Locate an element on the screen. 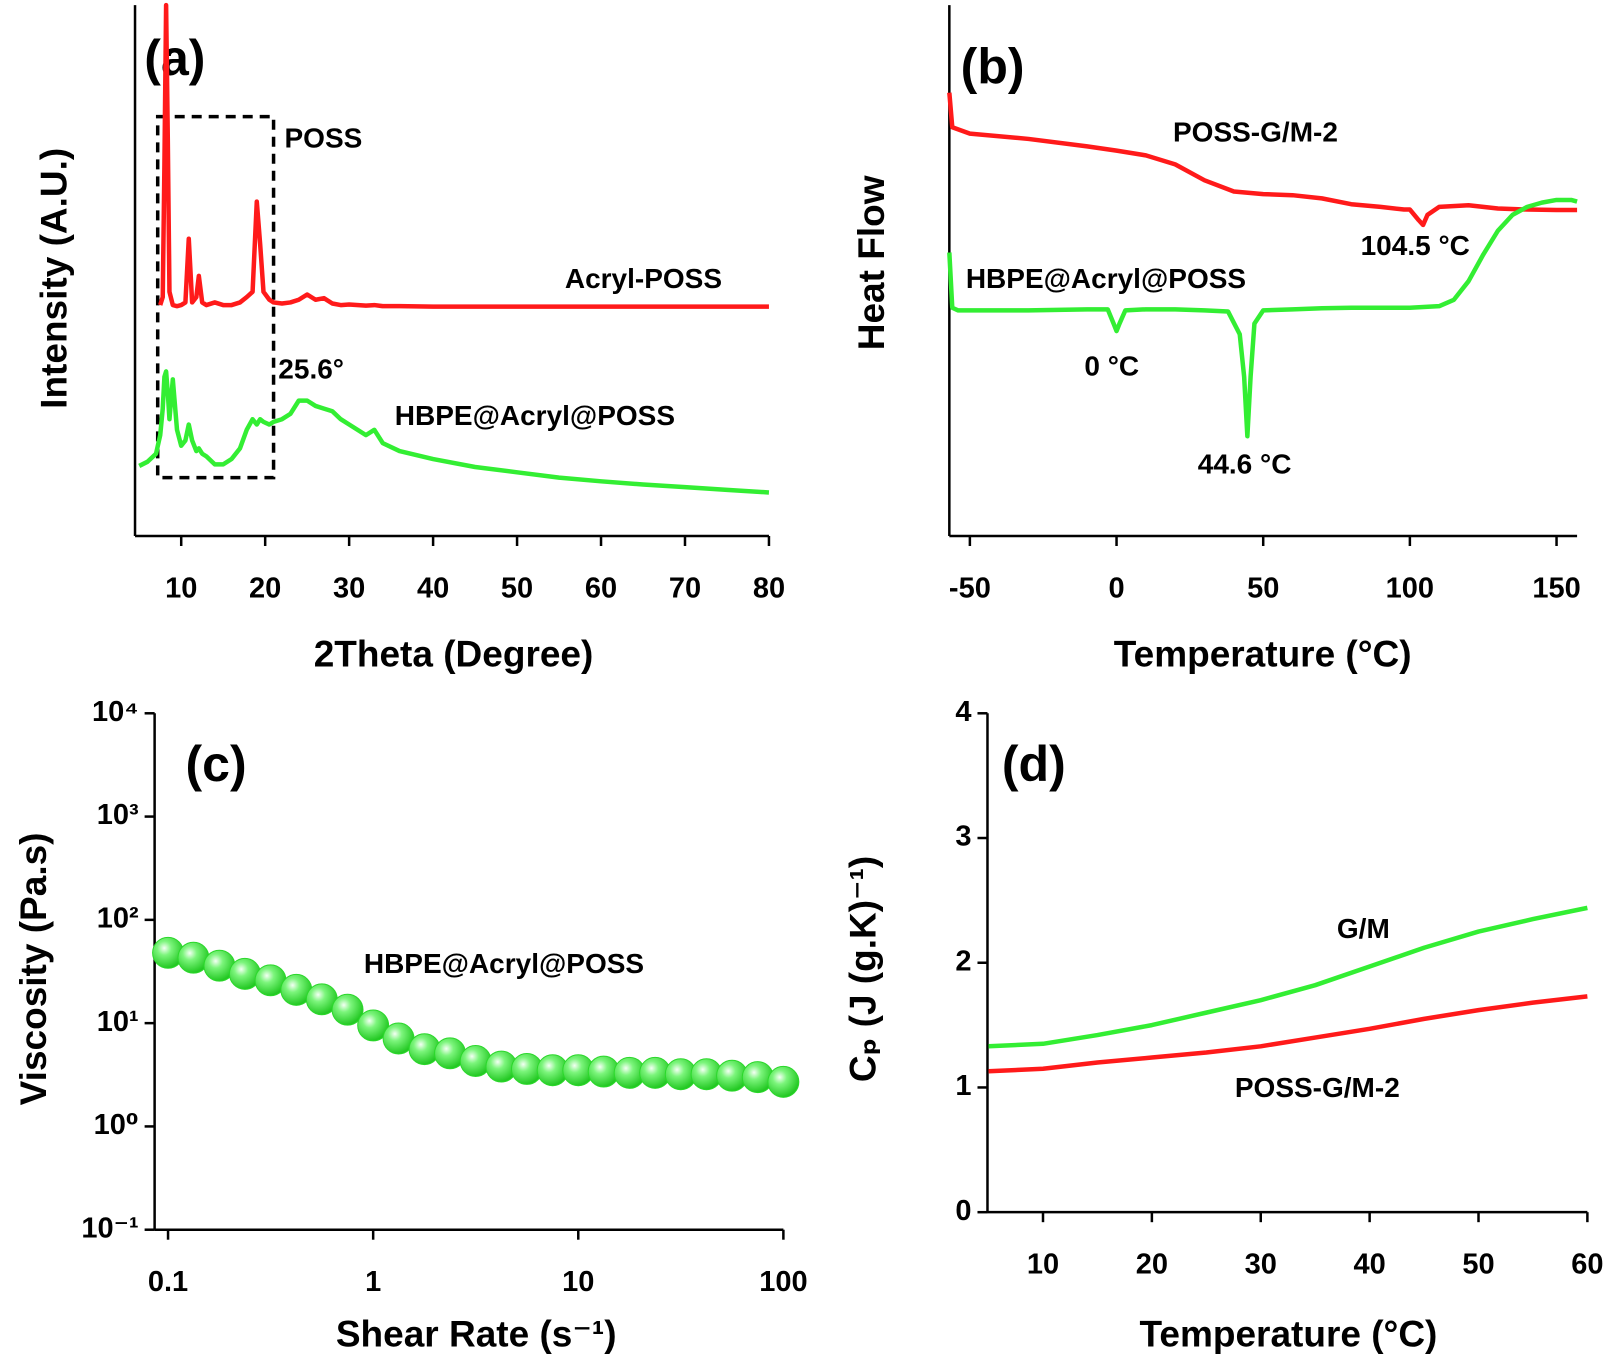  annotation: POSS is located at coordinates (323, 138).